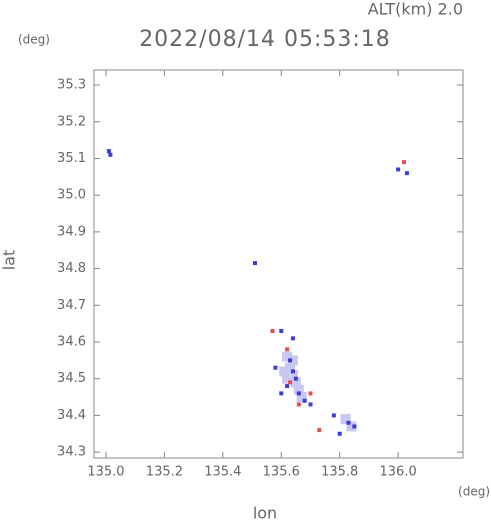 Image resolution: width=491 pixels, height=521 pixels. Describe the element at coordinates (164, 472) in the screenshot. I see `x-tick-label: 135.2` at that location.